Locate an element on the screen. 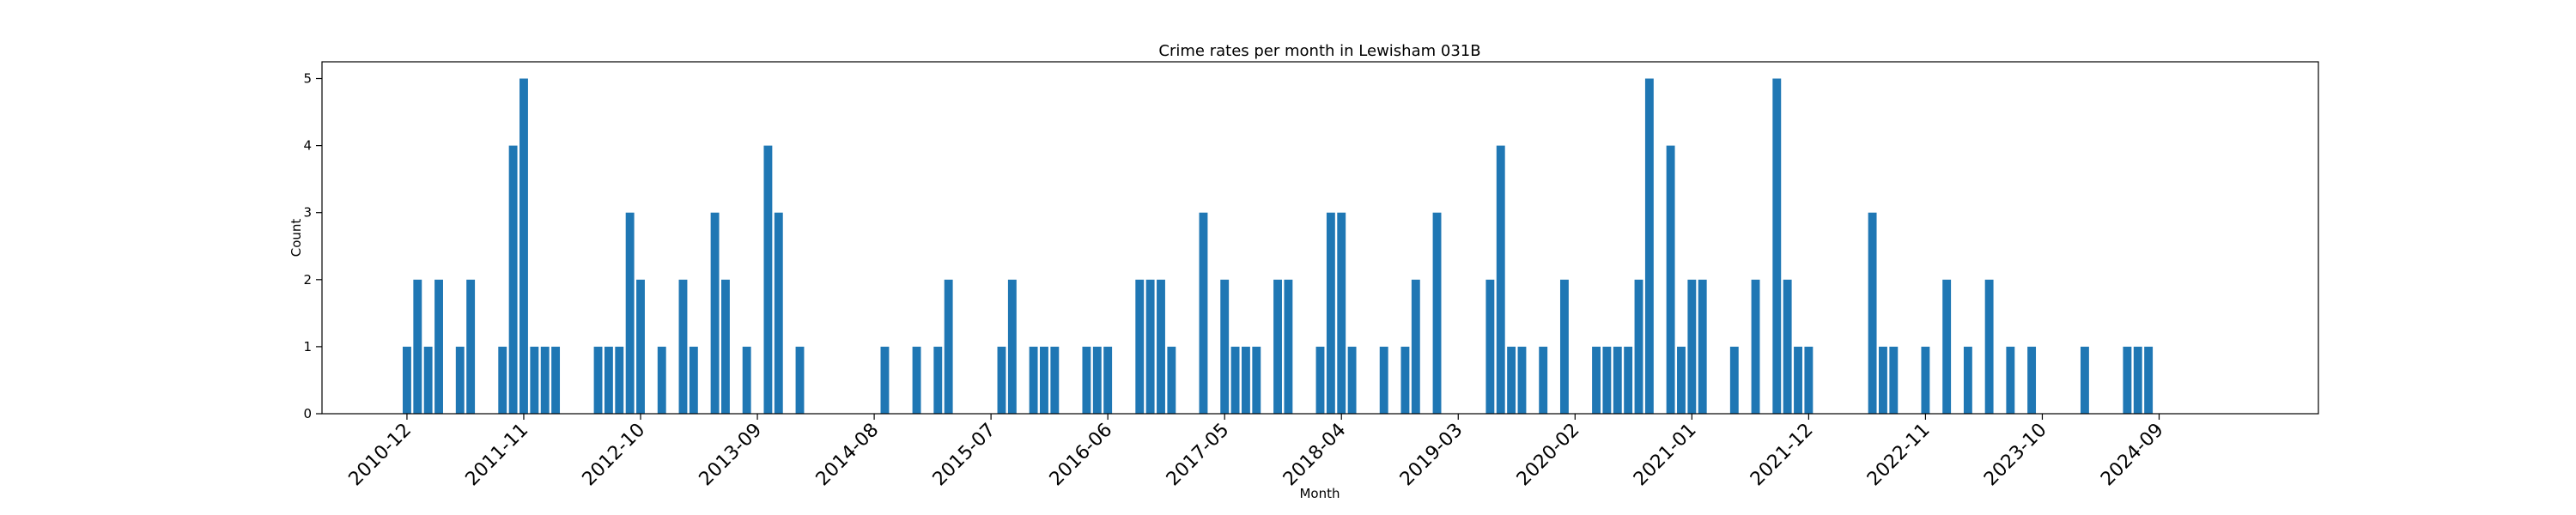 The width and height of the screenshot is (2576, 515). y-axis-ticks: 0 1 2 3 4 5 is located at coordinates (312, 246).